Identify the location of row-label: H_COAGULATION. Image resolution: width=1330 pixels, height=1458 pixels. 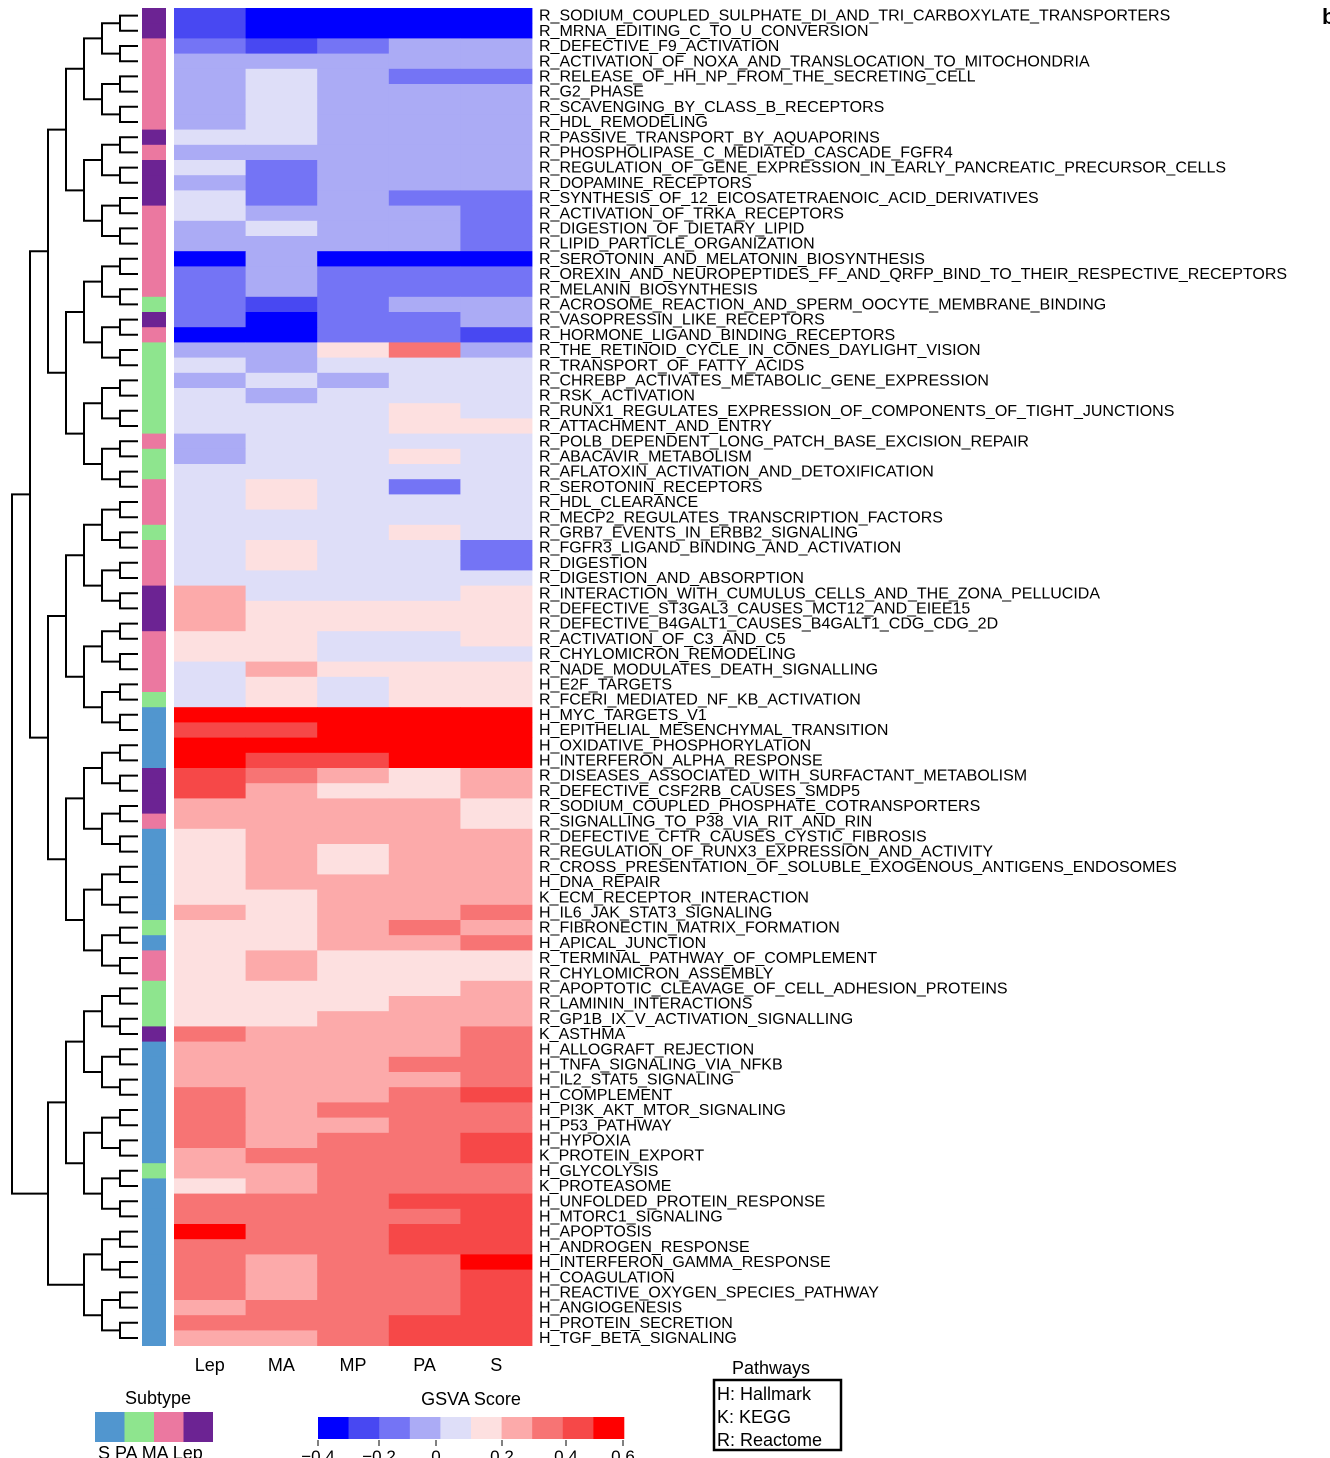
(607, 1277).